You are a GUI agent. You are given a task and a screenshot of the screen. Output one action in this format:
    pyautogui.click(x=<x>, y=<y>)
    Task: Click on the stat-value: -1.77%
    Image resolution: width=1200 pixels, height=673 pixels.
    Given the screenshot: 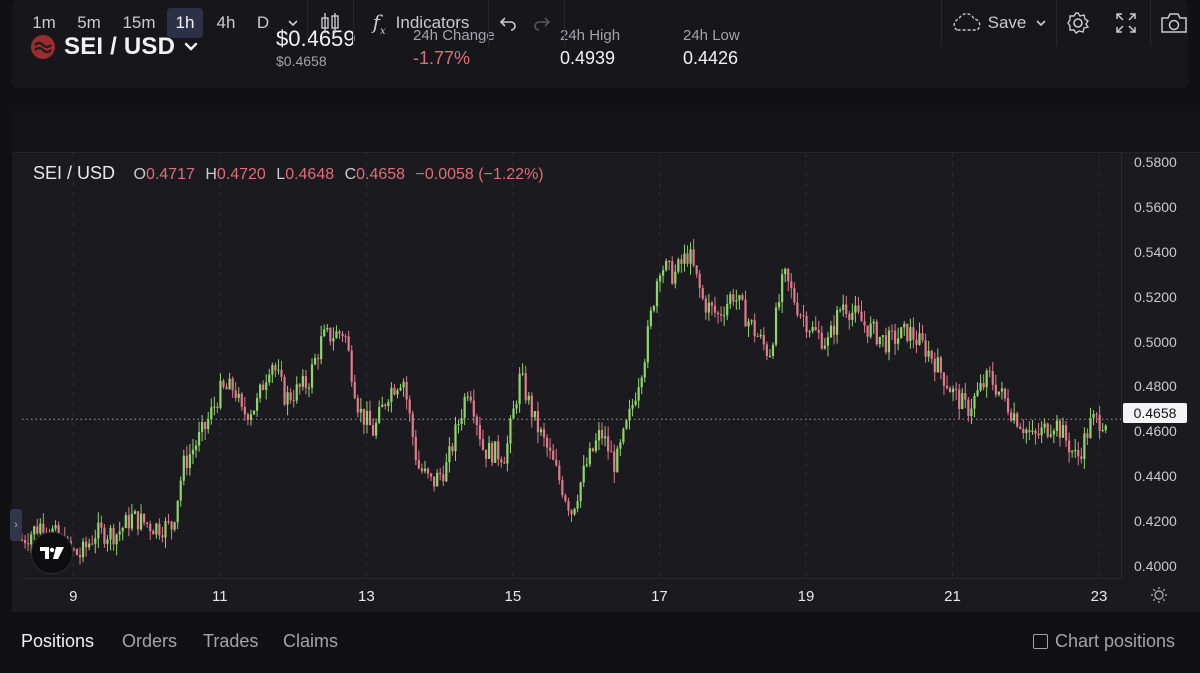 What is the action you would take?
    pyautogui.click(x=442, y=58)
    